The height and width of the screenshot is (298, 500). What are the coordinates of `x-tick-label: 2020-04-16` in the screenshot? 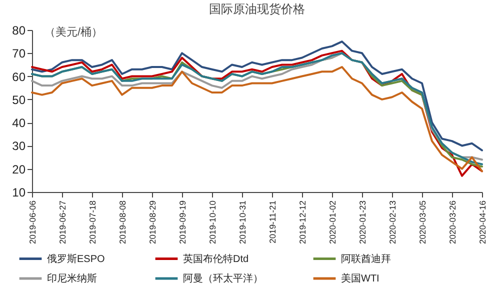 It's located at (483, 222).